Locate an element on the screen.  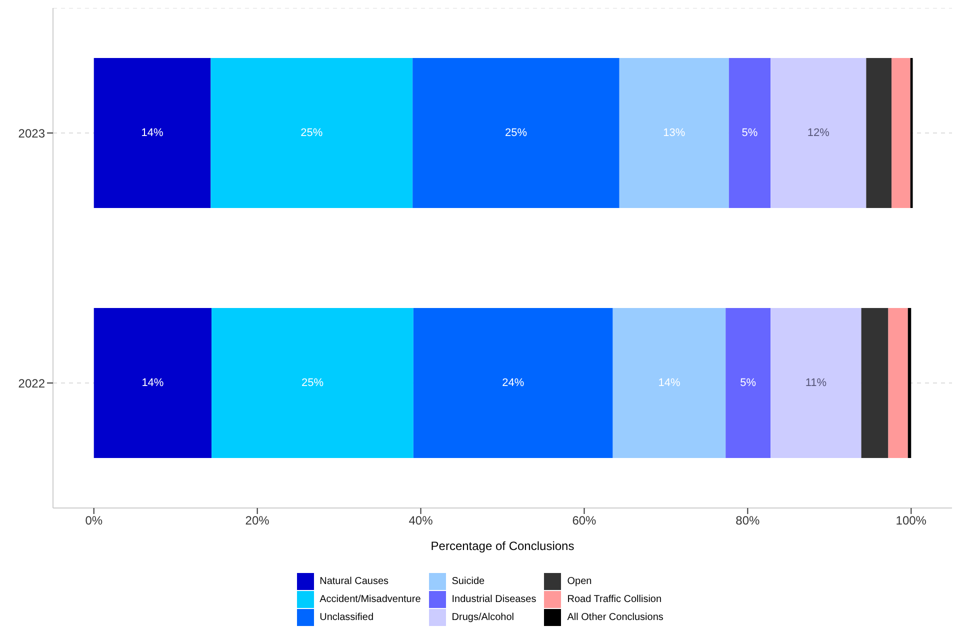
legend-label: Road Traffic Collision is located at coordinates (614, 599).